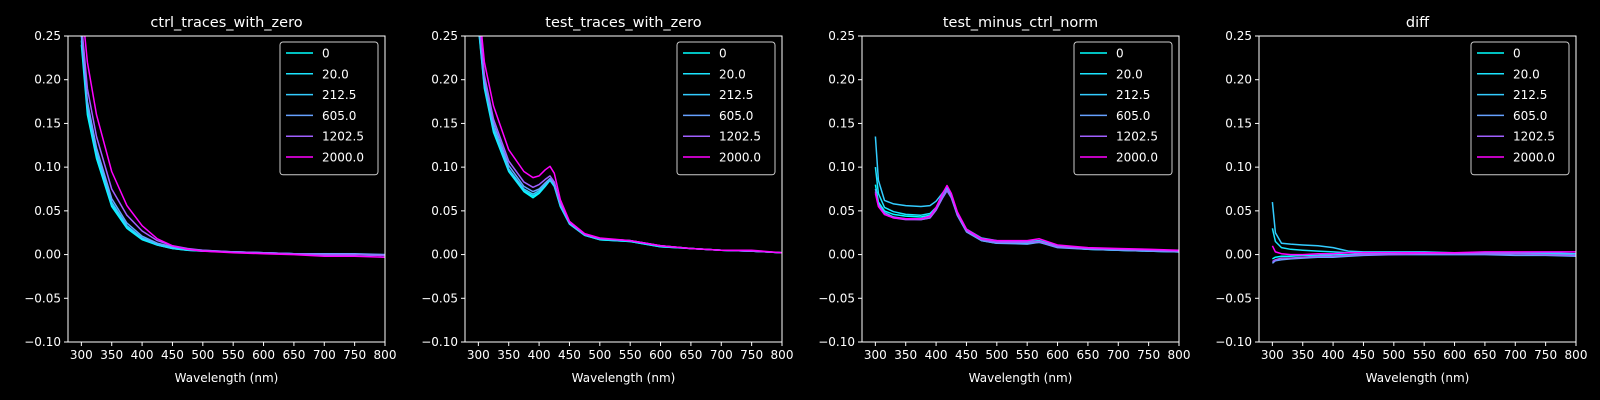 The image size is (1600, 400). What do you see at coordinates (1333, 355) in the screenshot?
I see `x-tick-label: 400` at bounding box center [1333, 355].